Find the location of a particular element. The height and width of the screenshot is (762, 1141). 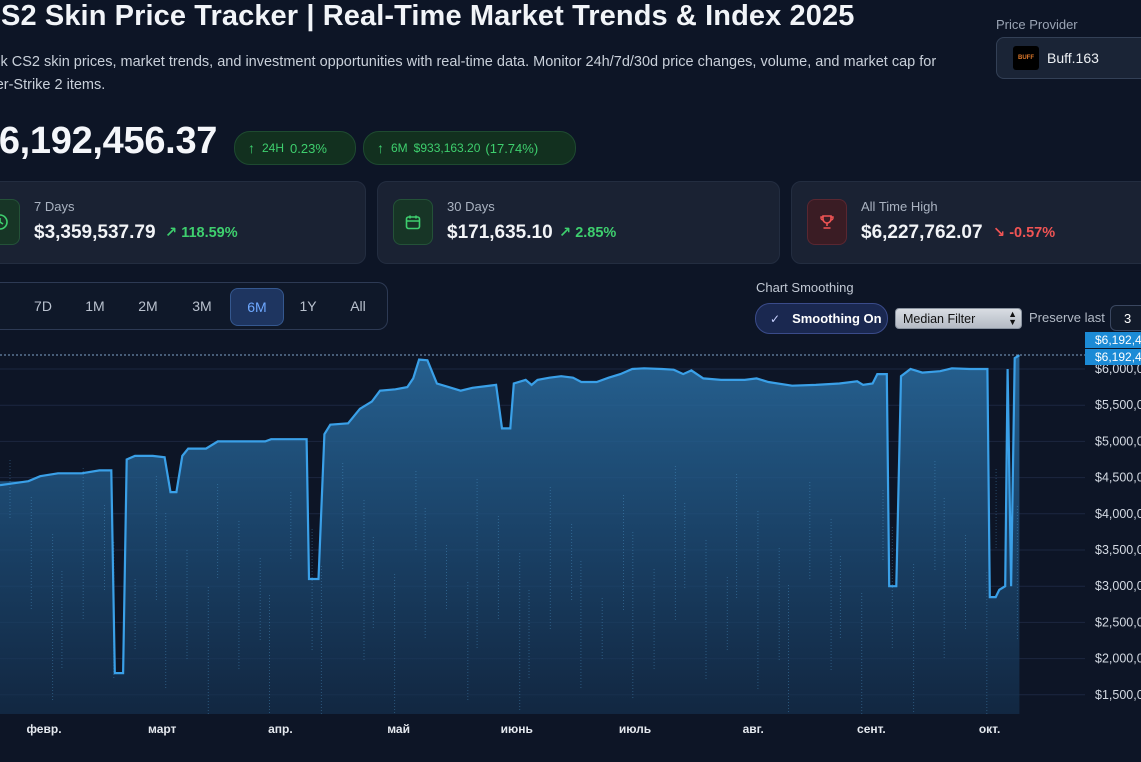

y-tick-label: $2,500,000 is located at coordinates (1118, 622).